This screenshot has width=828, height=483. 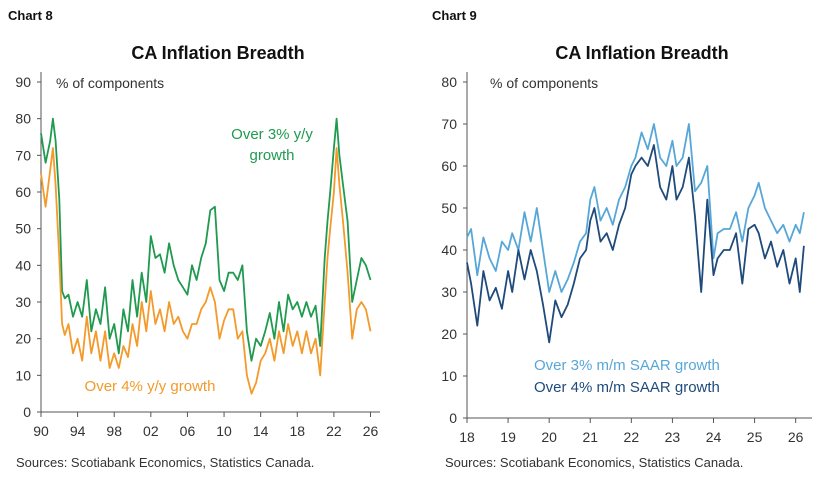 What do you see at coordinates (673, 437) in the screenshot?
I see `x-tick-label: 23` at bounding box center [673, 437].